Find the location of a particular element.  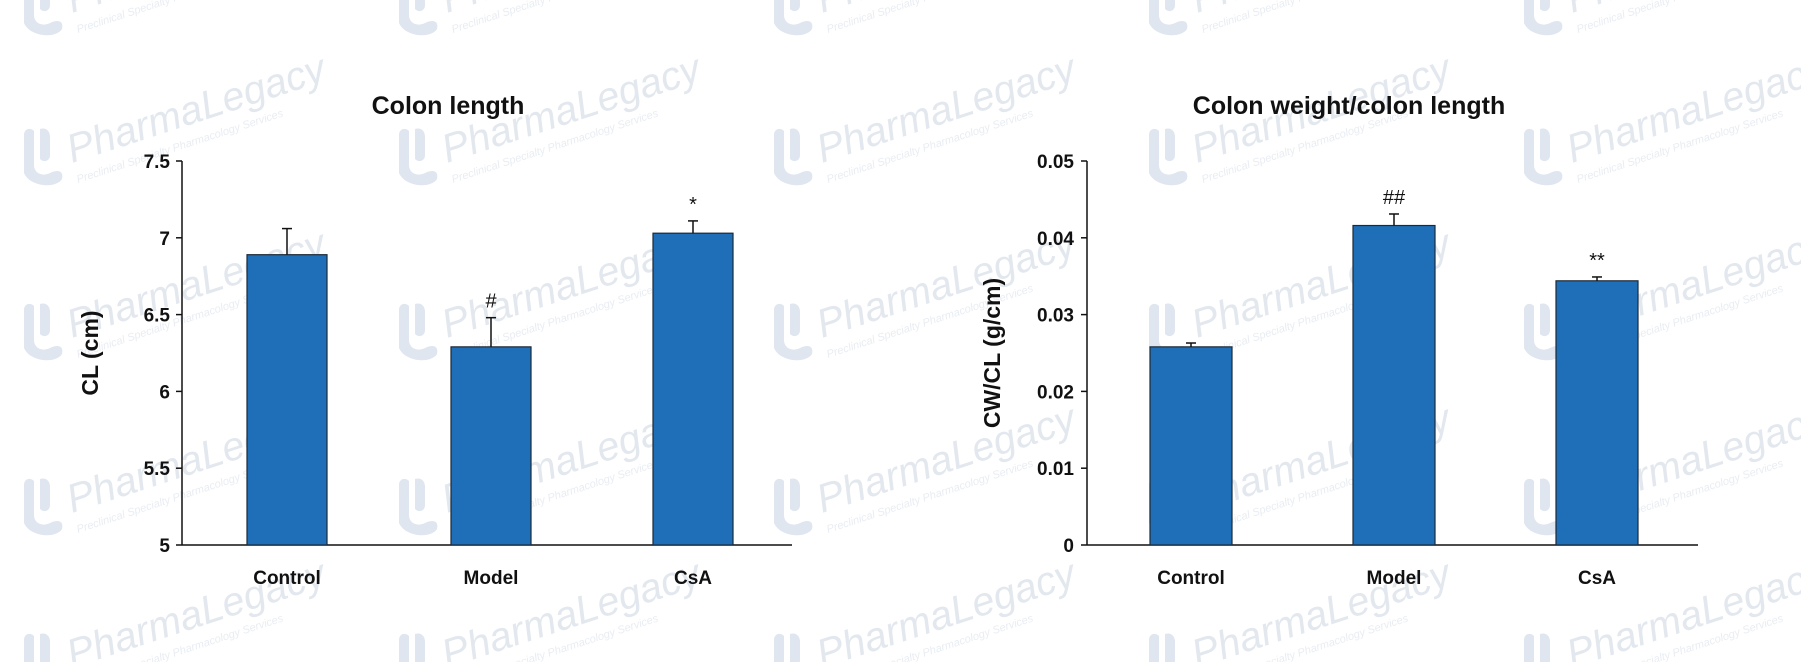

y-tick-label: 6 is located at coordinates (164, 392).